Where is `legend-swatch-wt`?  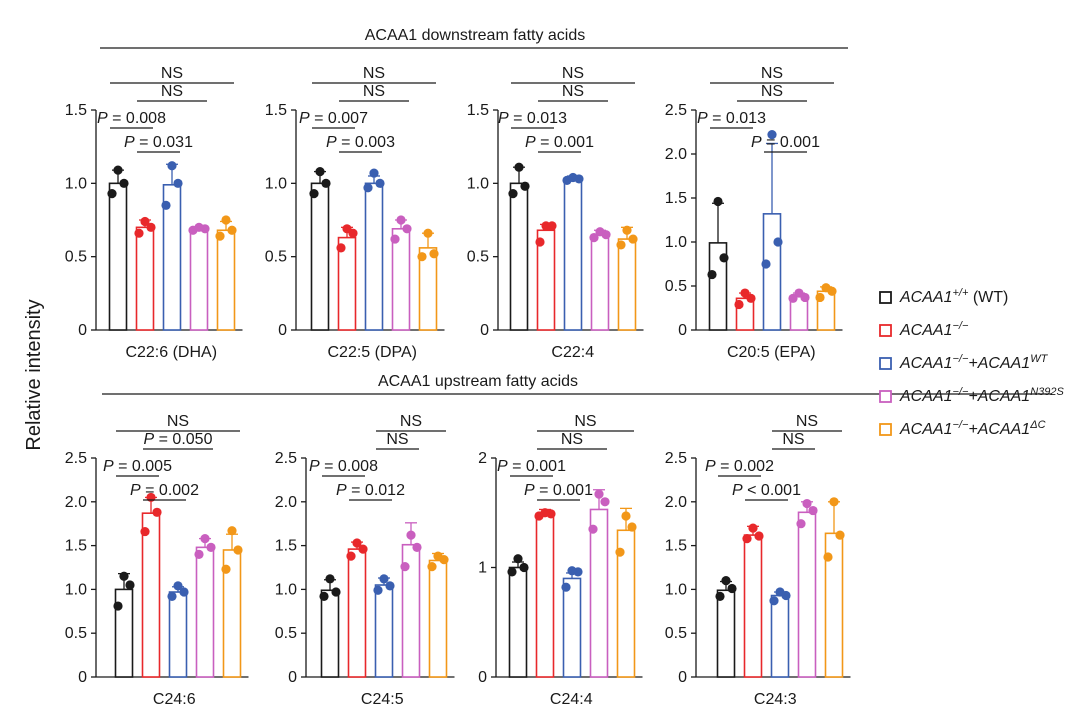
legend-swatch-wt is located at coordinates (885, 297).